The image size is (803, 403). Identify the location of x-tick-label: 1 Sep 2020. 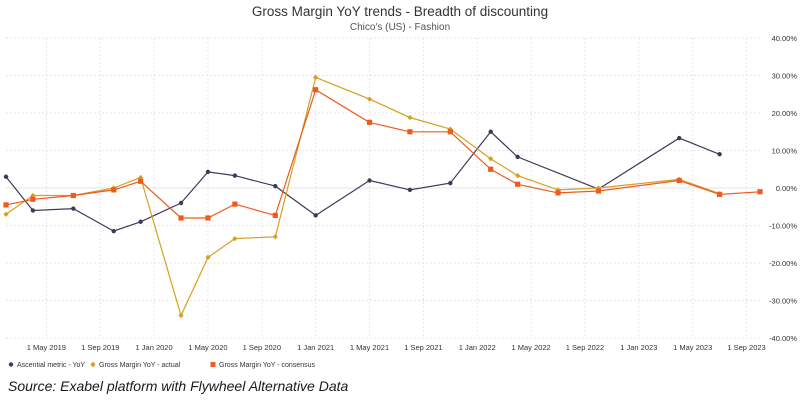
(262, 347).